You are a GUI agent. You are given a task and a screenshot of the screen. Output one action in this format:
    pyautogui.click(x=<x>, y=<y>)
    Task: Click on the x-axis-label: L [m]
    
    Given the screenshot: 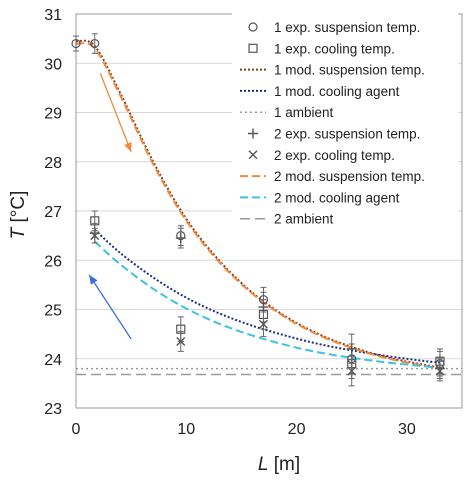 What is the action you would take?
    pyautogui.click(x=279, y=464)
    